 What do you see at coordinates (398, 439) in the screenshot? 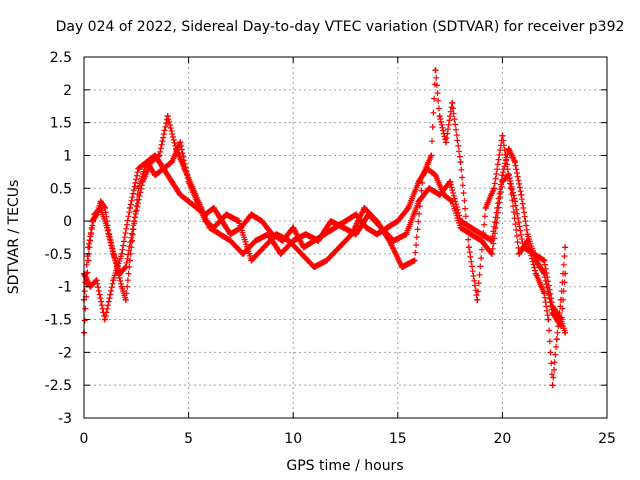
I see `x-tick-label: 15` at bounding box center [398, 439].